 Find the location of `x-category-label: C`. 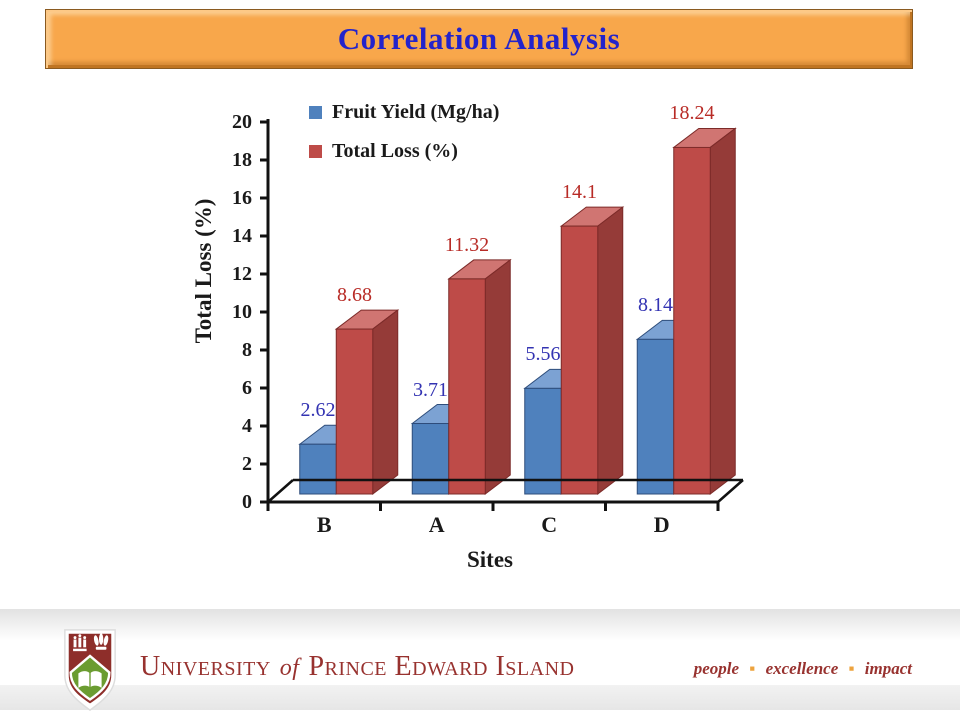

x-category-label: C is located at coordinates (549, 524).